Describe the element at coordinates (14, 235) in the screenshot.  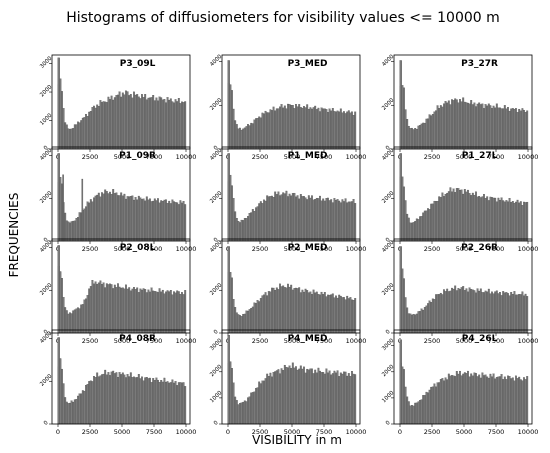
I see `y-axis-label: FREQUENCIES` at that location.